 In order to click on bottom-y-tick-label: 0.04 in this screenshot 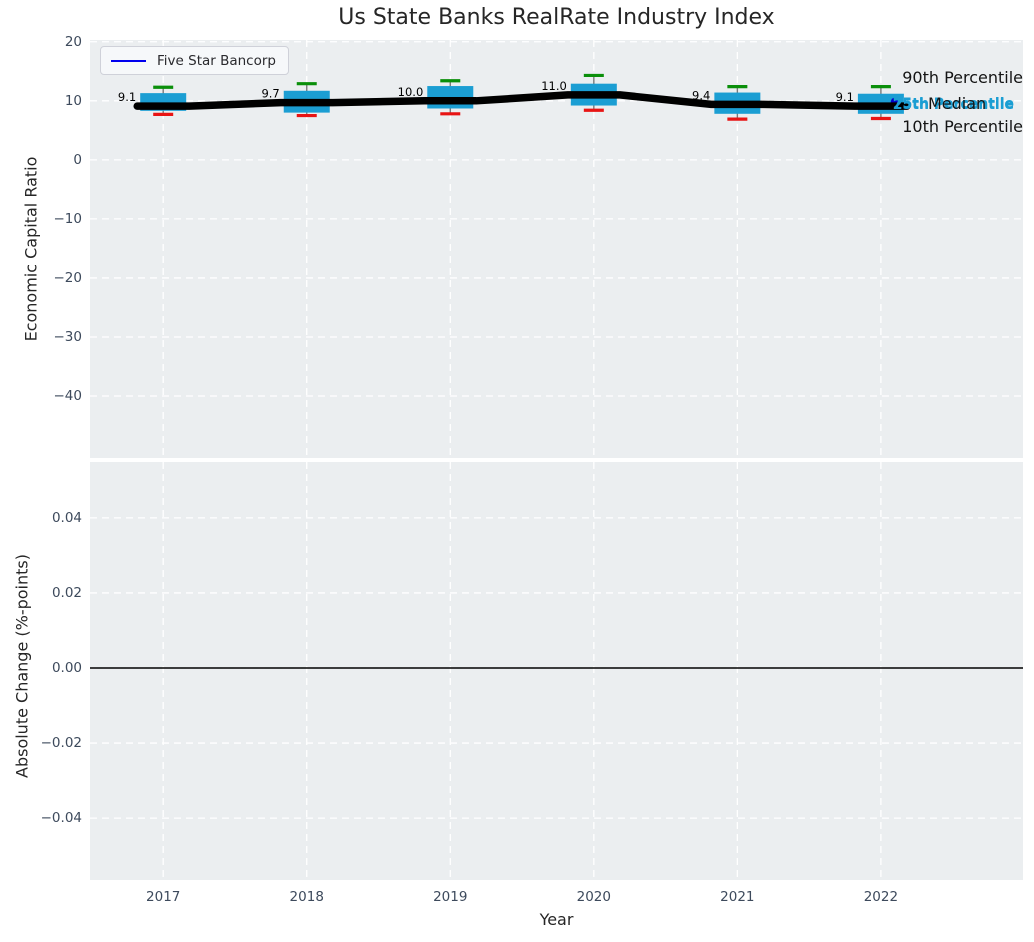, I will do `click(66, 517)`.